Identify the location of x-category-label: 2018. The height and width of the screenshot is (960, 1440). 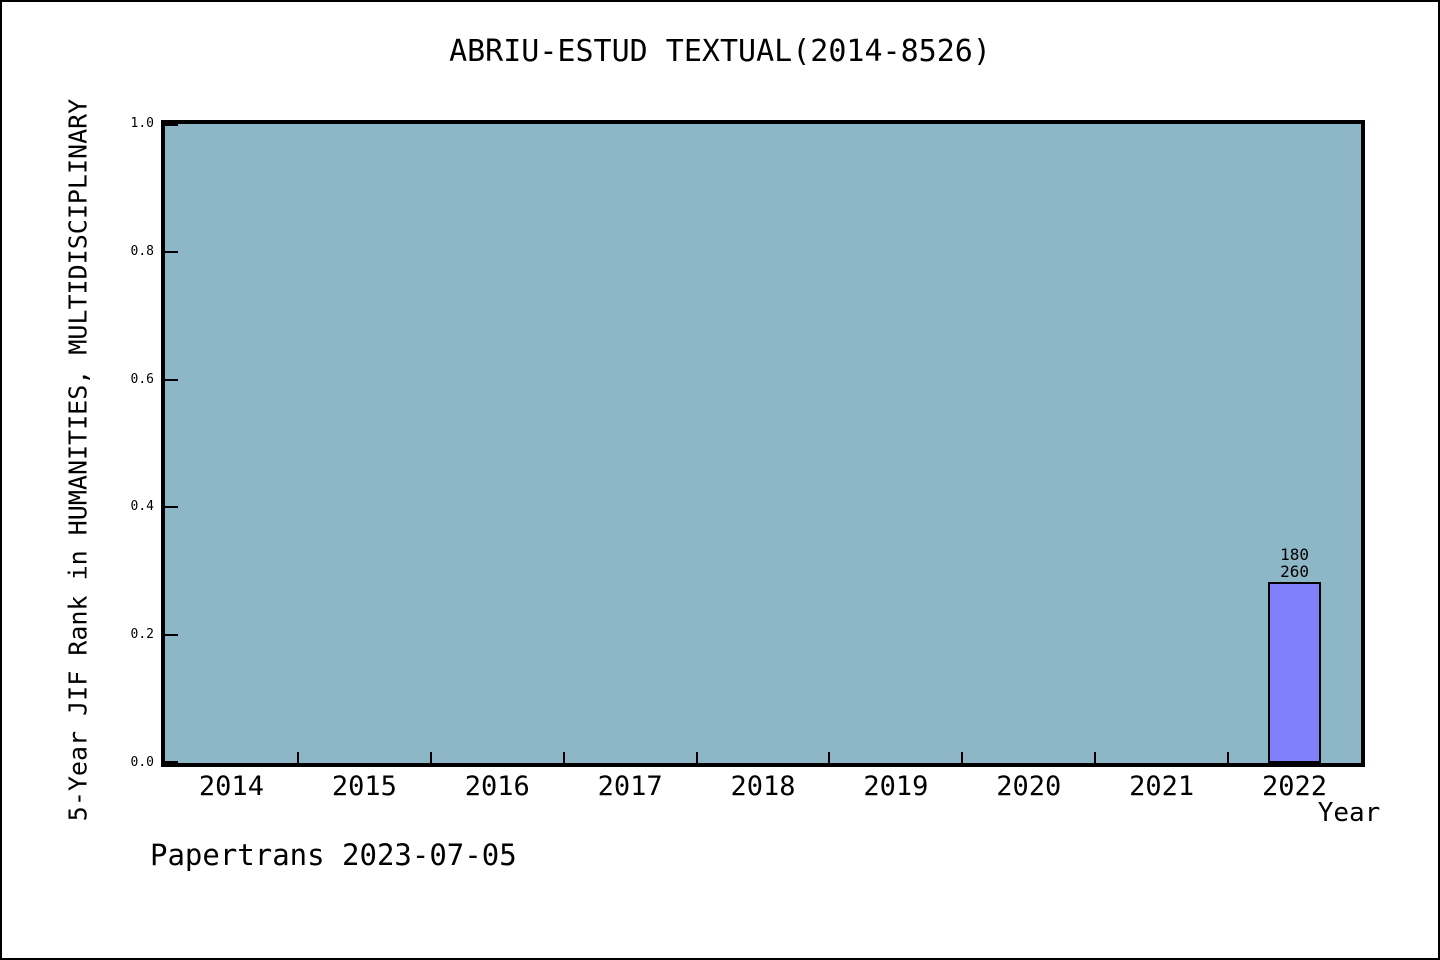
(763, 786).